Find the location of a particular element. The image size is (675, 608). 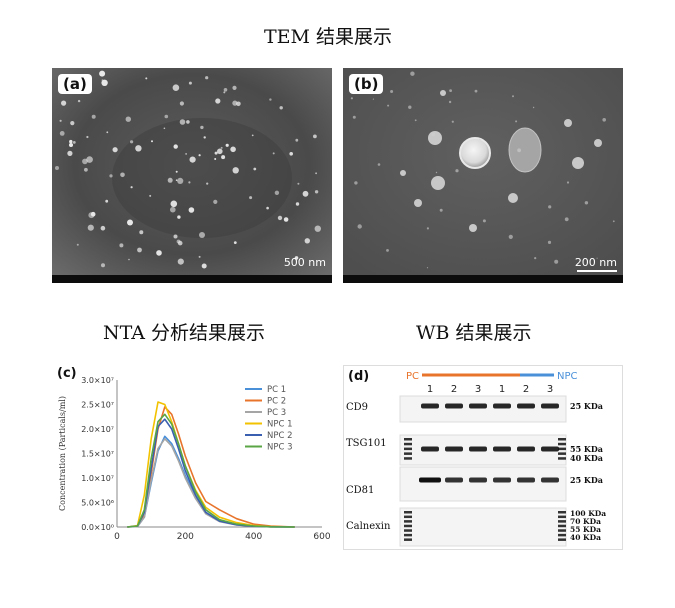

lane-number: 3 is located at coordinates (550, 389).